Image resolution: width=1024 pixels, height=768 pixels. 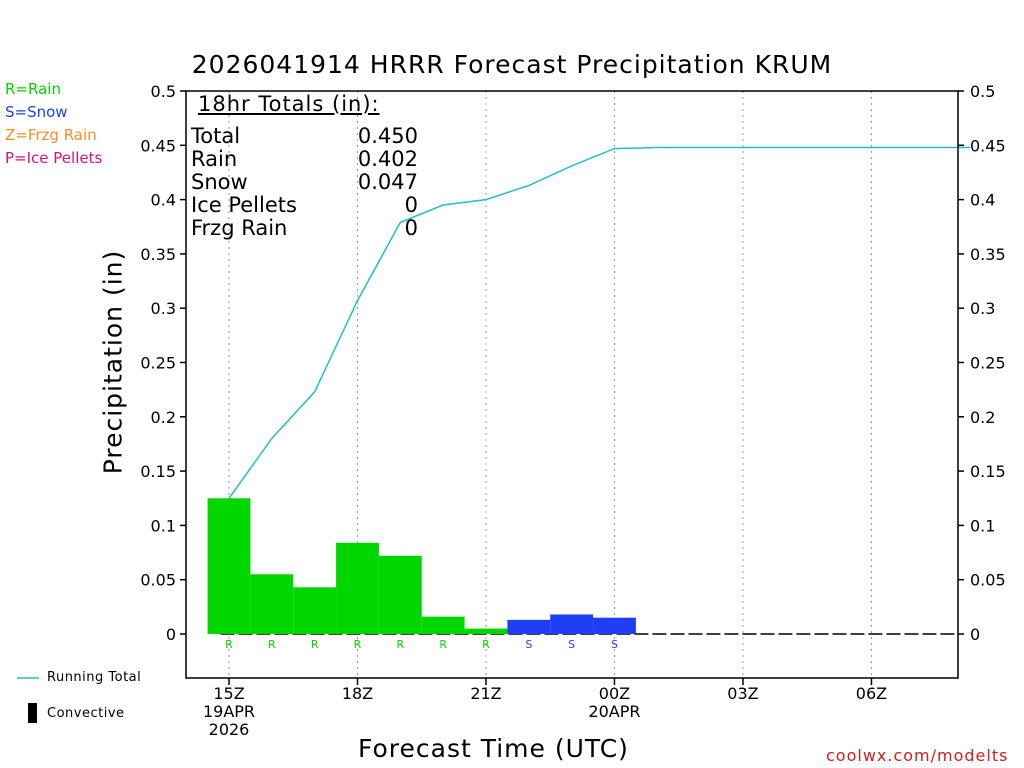 What do you see at coordinates (742, 693) in the screenshot?
I see `x-tick-label-03z-0: 03Z` at bounding box center [742, 693].